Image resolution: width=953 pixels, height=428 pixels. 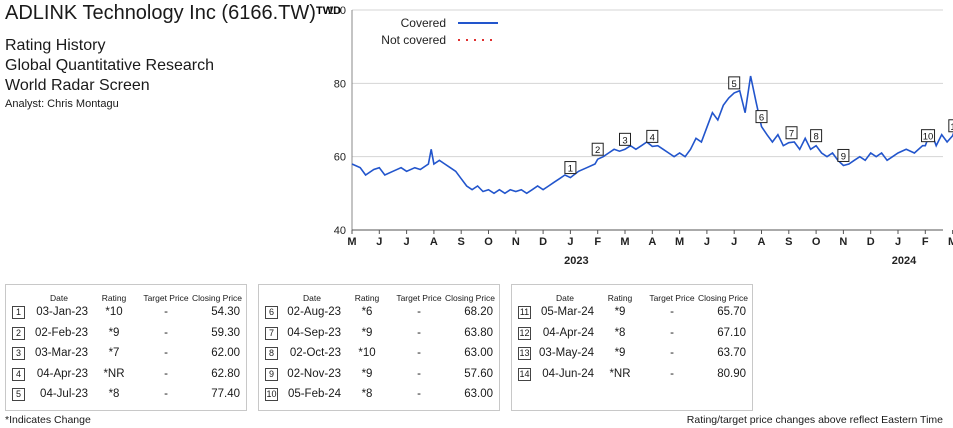 What do you see at coordinates (18, 374) in the screenshot?
I see `row-number: 4` at bounding box center [18, 374].